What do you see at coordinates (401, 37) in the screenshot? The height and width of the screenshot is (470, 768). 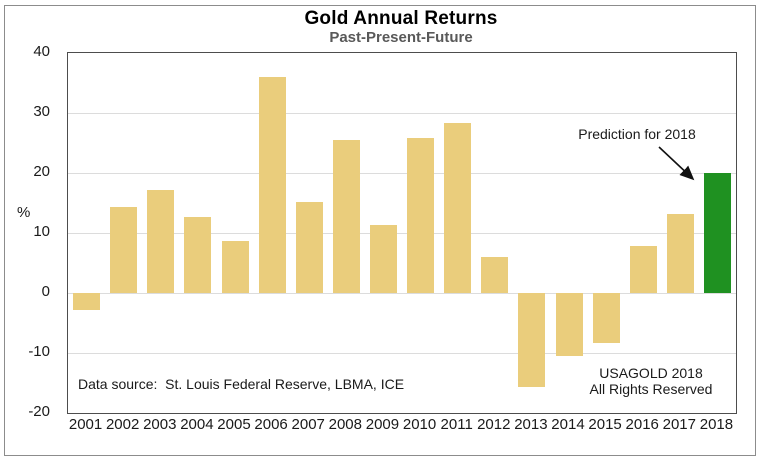 I see `chart-subtitle: Past-Present-Future` at bounding box center [401, 37].